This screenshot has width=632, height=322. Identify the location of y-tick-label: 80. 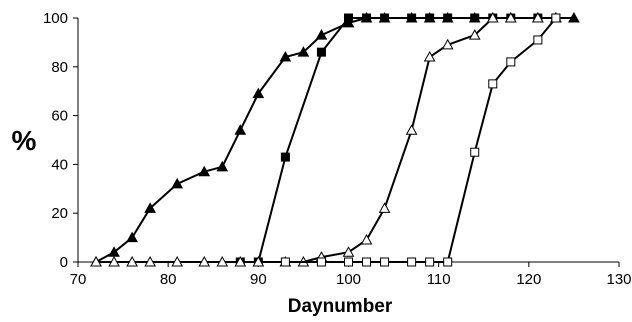
(59, 67).